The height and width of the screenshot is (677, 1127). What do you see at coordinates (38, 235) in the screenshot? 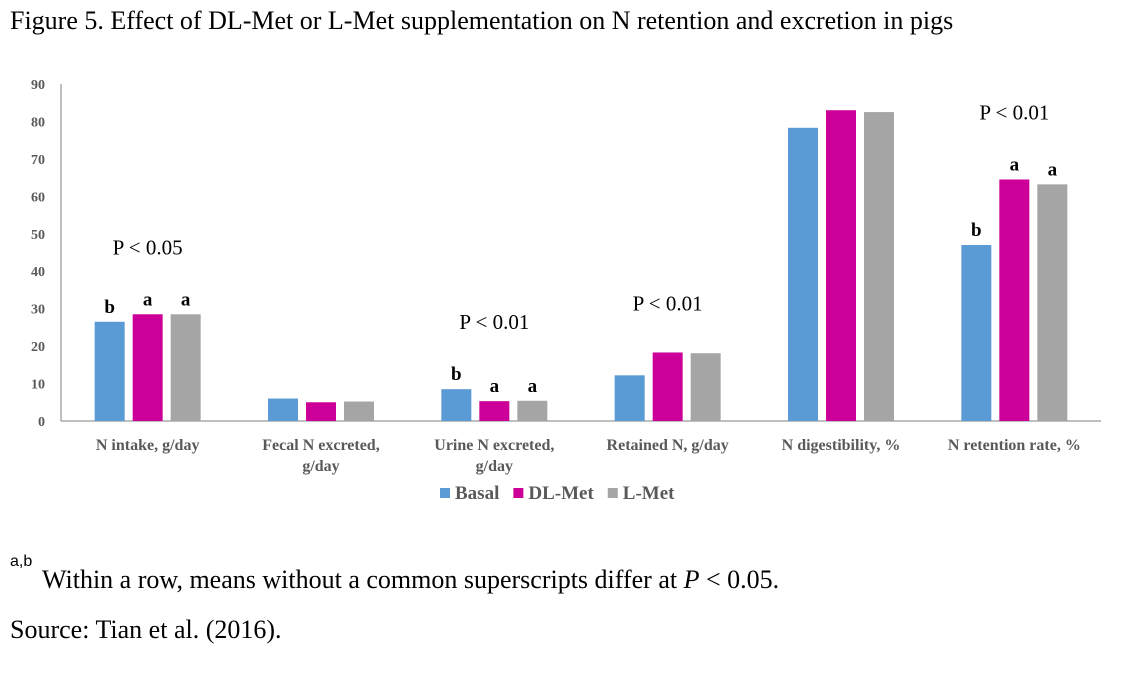
I see `y-tick-label: 50` at bounding box center [38, 235].